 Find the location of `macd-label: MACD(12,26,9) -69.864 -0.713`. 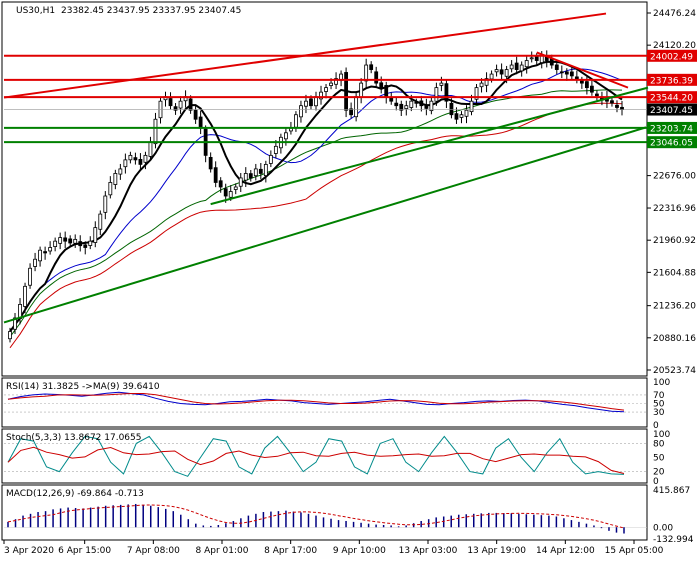

macd-label: MACD(12,26,9) -69.864 -0.713 is located at coordinates (75, 494).